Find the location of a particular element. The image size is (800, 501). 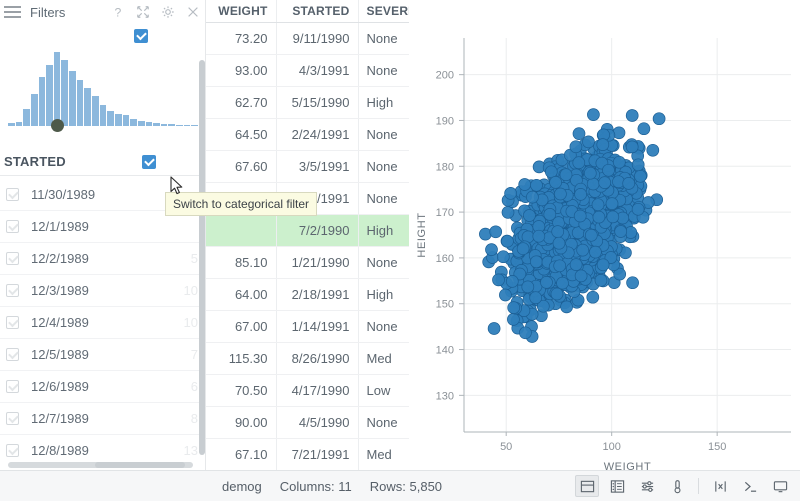

presentation-icon is located at coordinates (780, 486).